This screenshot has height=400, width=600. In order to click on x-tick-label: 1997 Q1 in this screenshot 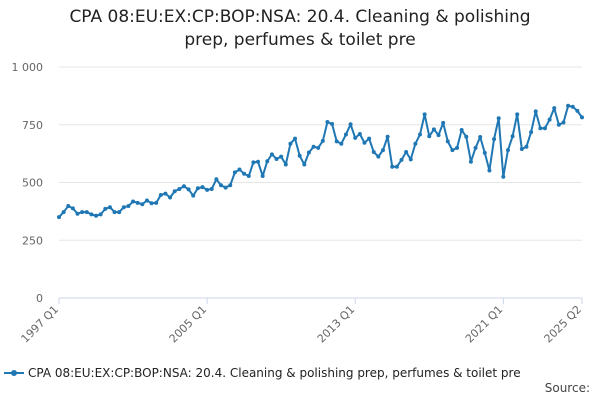, I will do `click(40, 324)`.